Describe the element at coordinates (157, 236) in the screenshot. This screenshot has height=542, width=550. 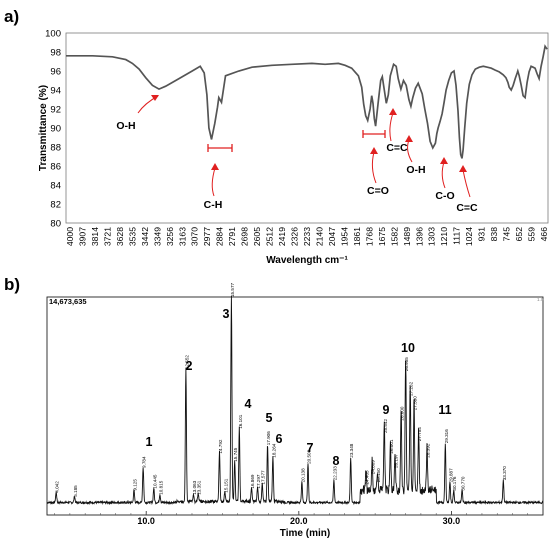
I see `ir-x-tick-label: 3349` at that location.